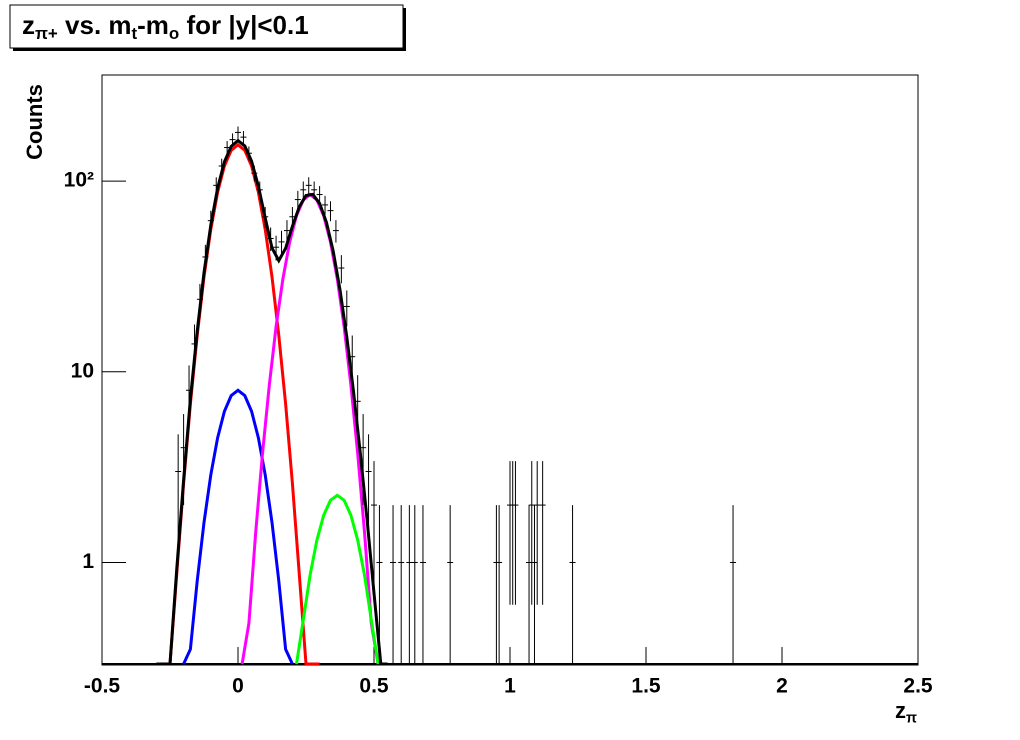 Image resolution: width=1020 pixels, height=740 pixels. What do you see at coordinates (374, 686) in the screenshot?
I see `x-tick-label: 0.5` at bounding box center [374, 686].